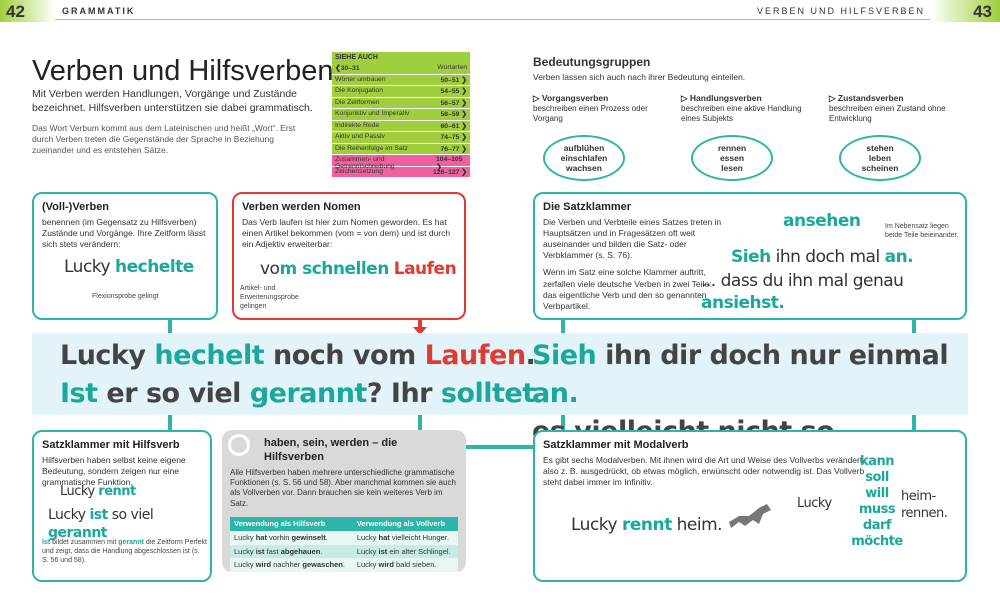 This screenshot has width=1000, height=603. I want to click on see-also-row: Zeichensetzung 126–127 ❯, so click(401, 172).